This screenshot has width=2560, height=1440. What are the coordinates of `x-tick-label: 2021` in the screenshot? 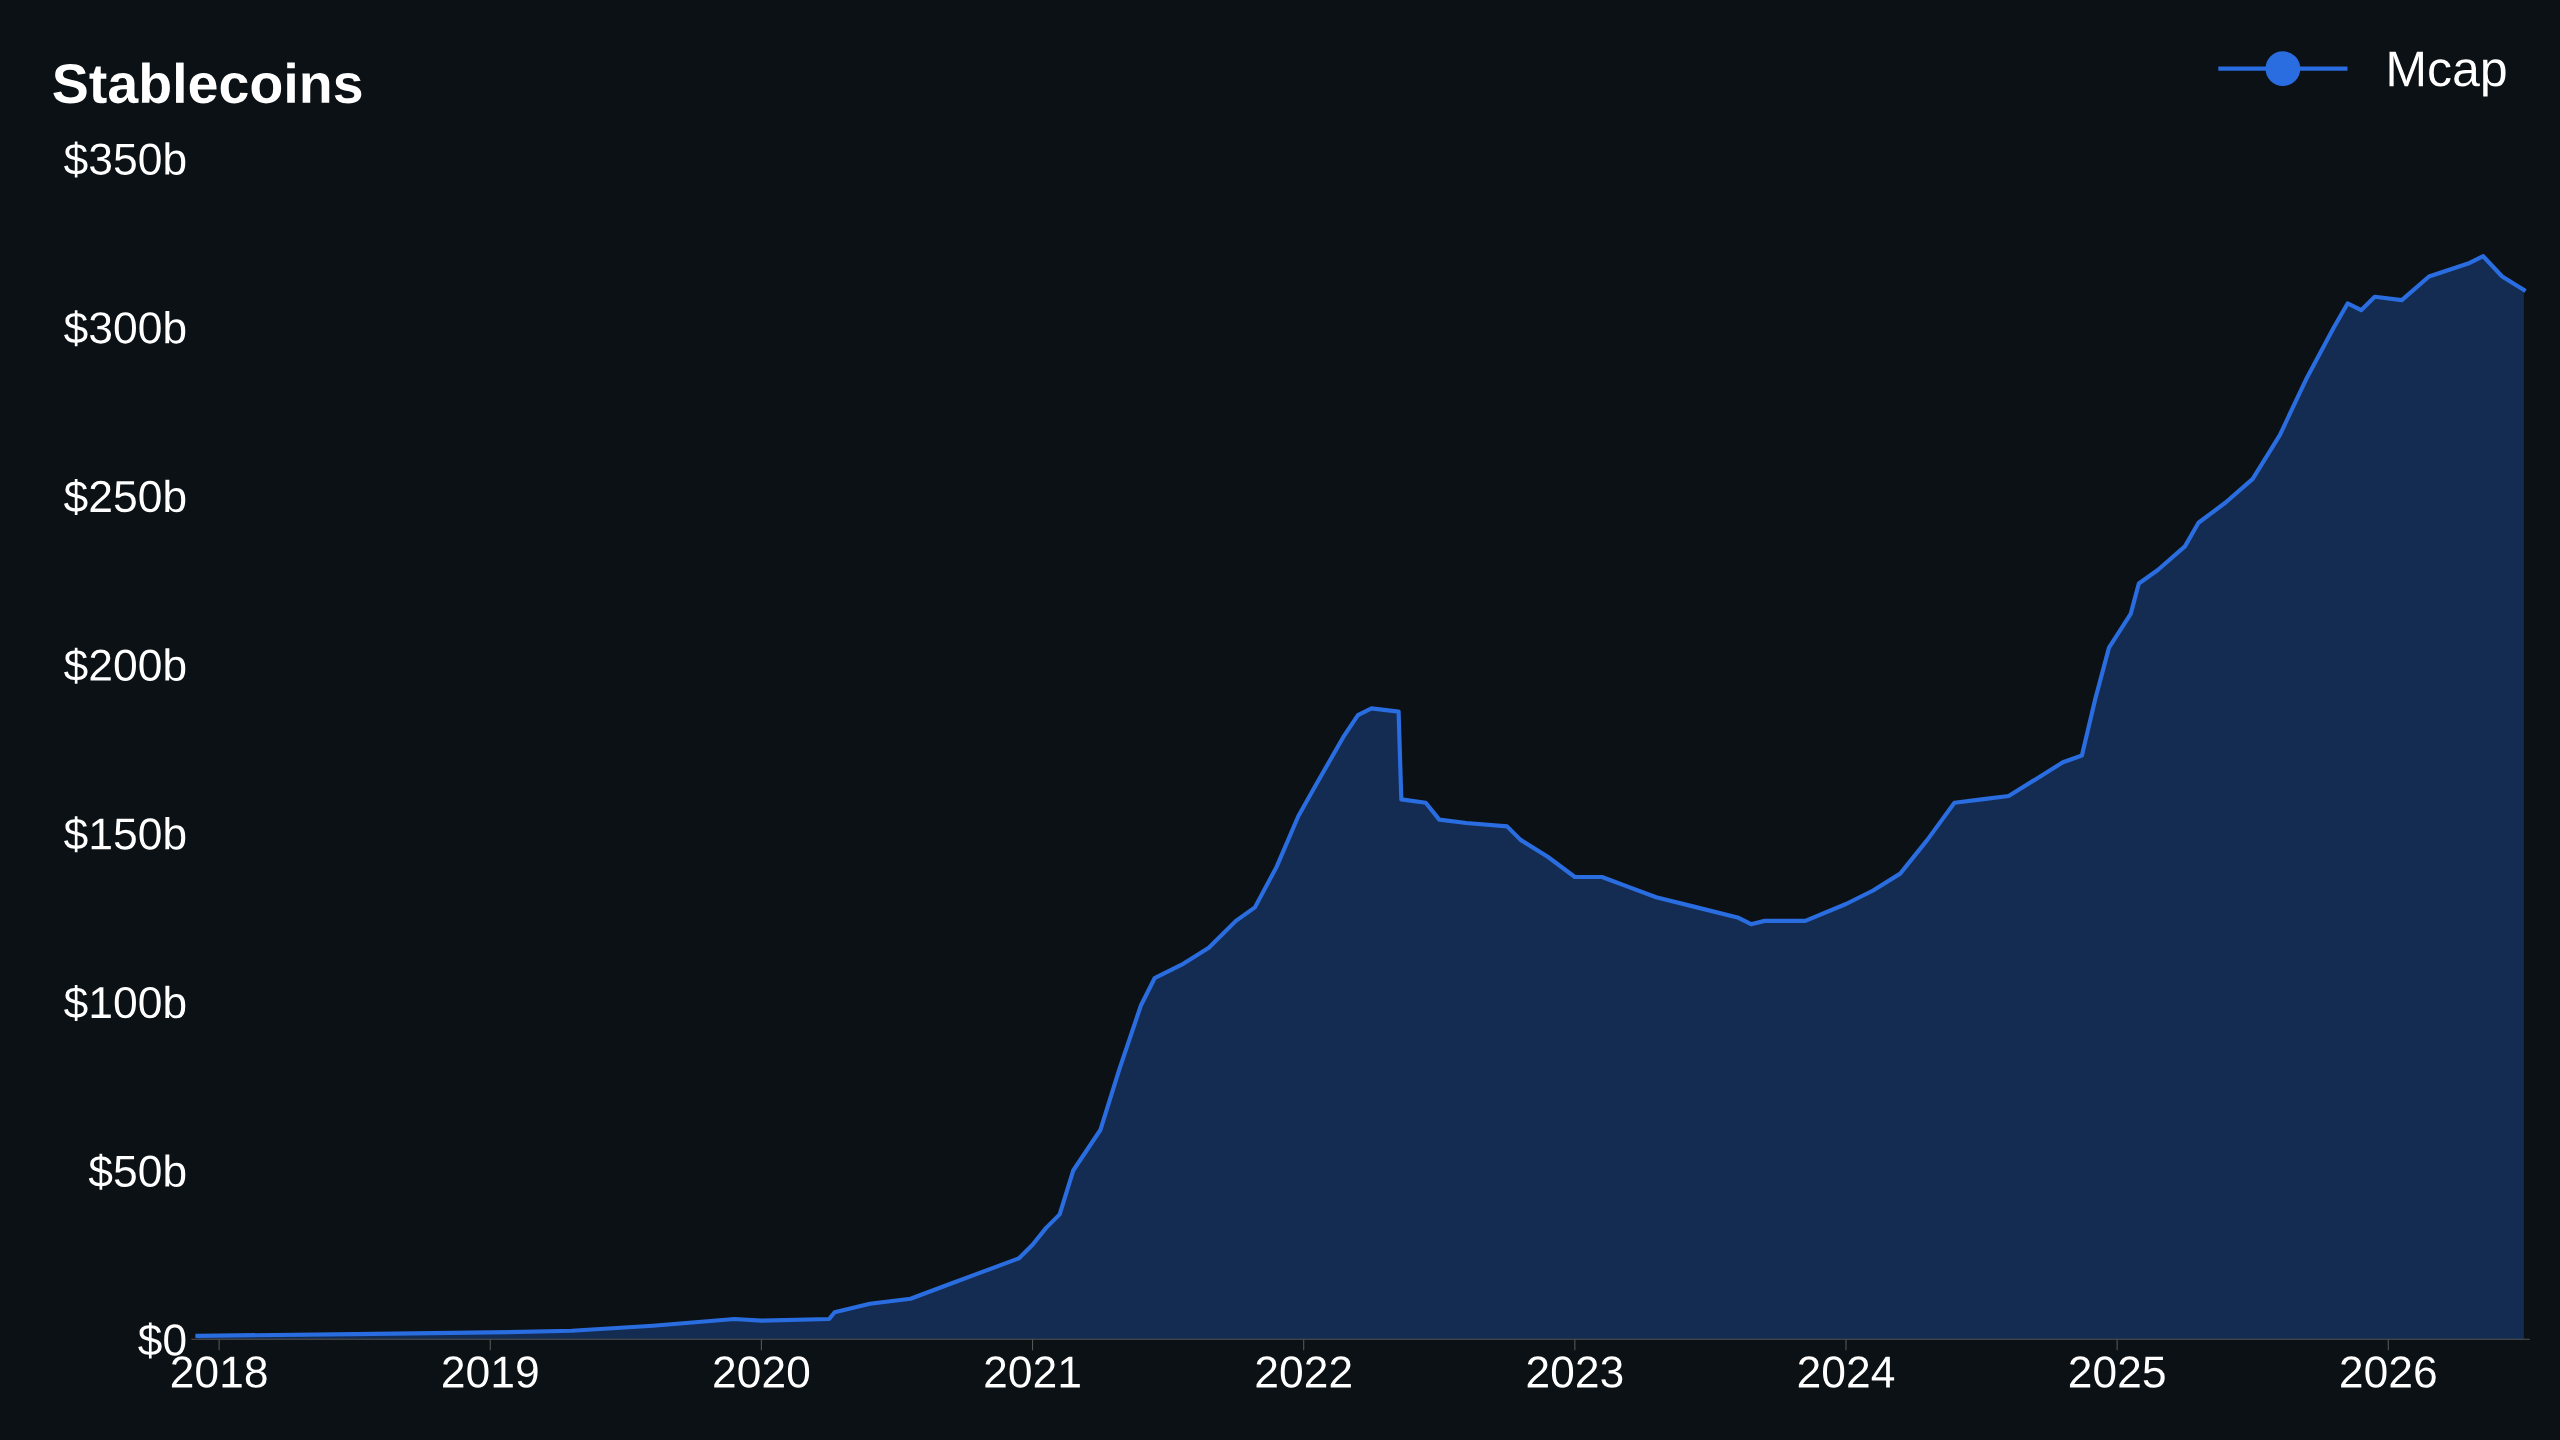 It's located at (1032, 1372).